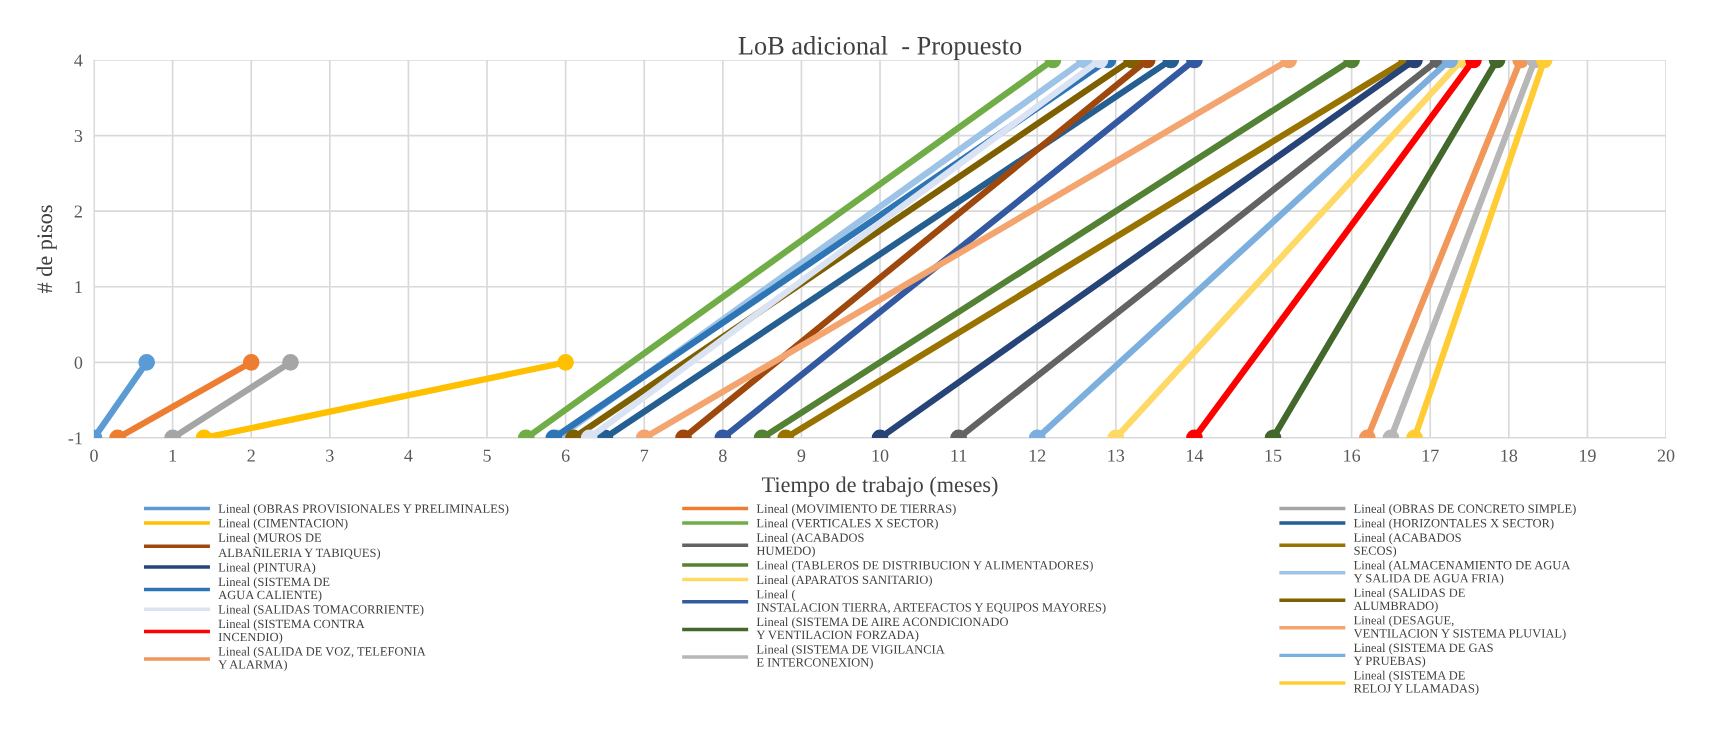  Describe the element at coordinates (1037, 455) in the screenshot. I see `x-tick-label: 12` at that location.